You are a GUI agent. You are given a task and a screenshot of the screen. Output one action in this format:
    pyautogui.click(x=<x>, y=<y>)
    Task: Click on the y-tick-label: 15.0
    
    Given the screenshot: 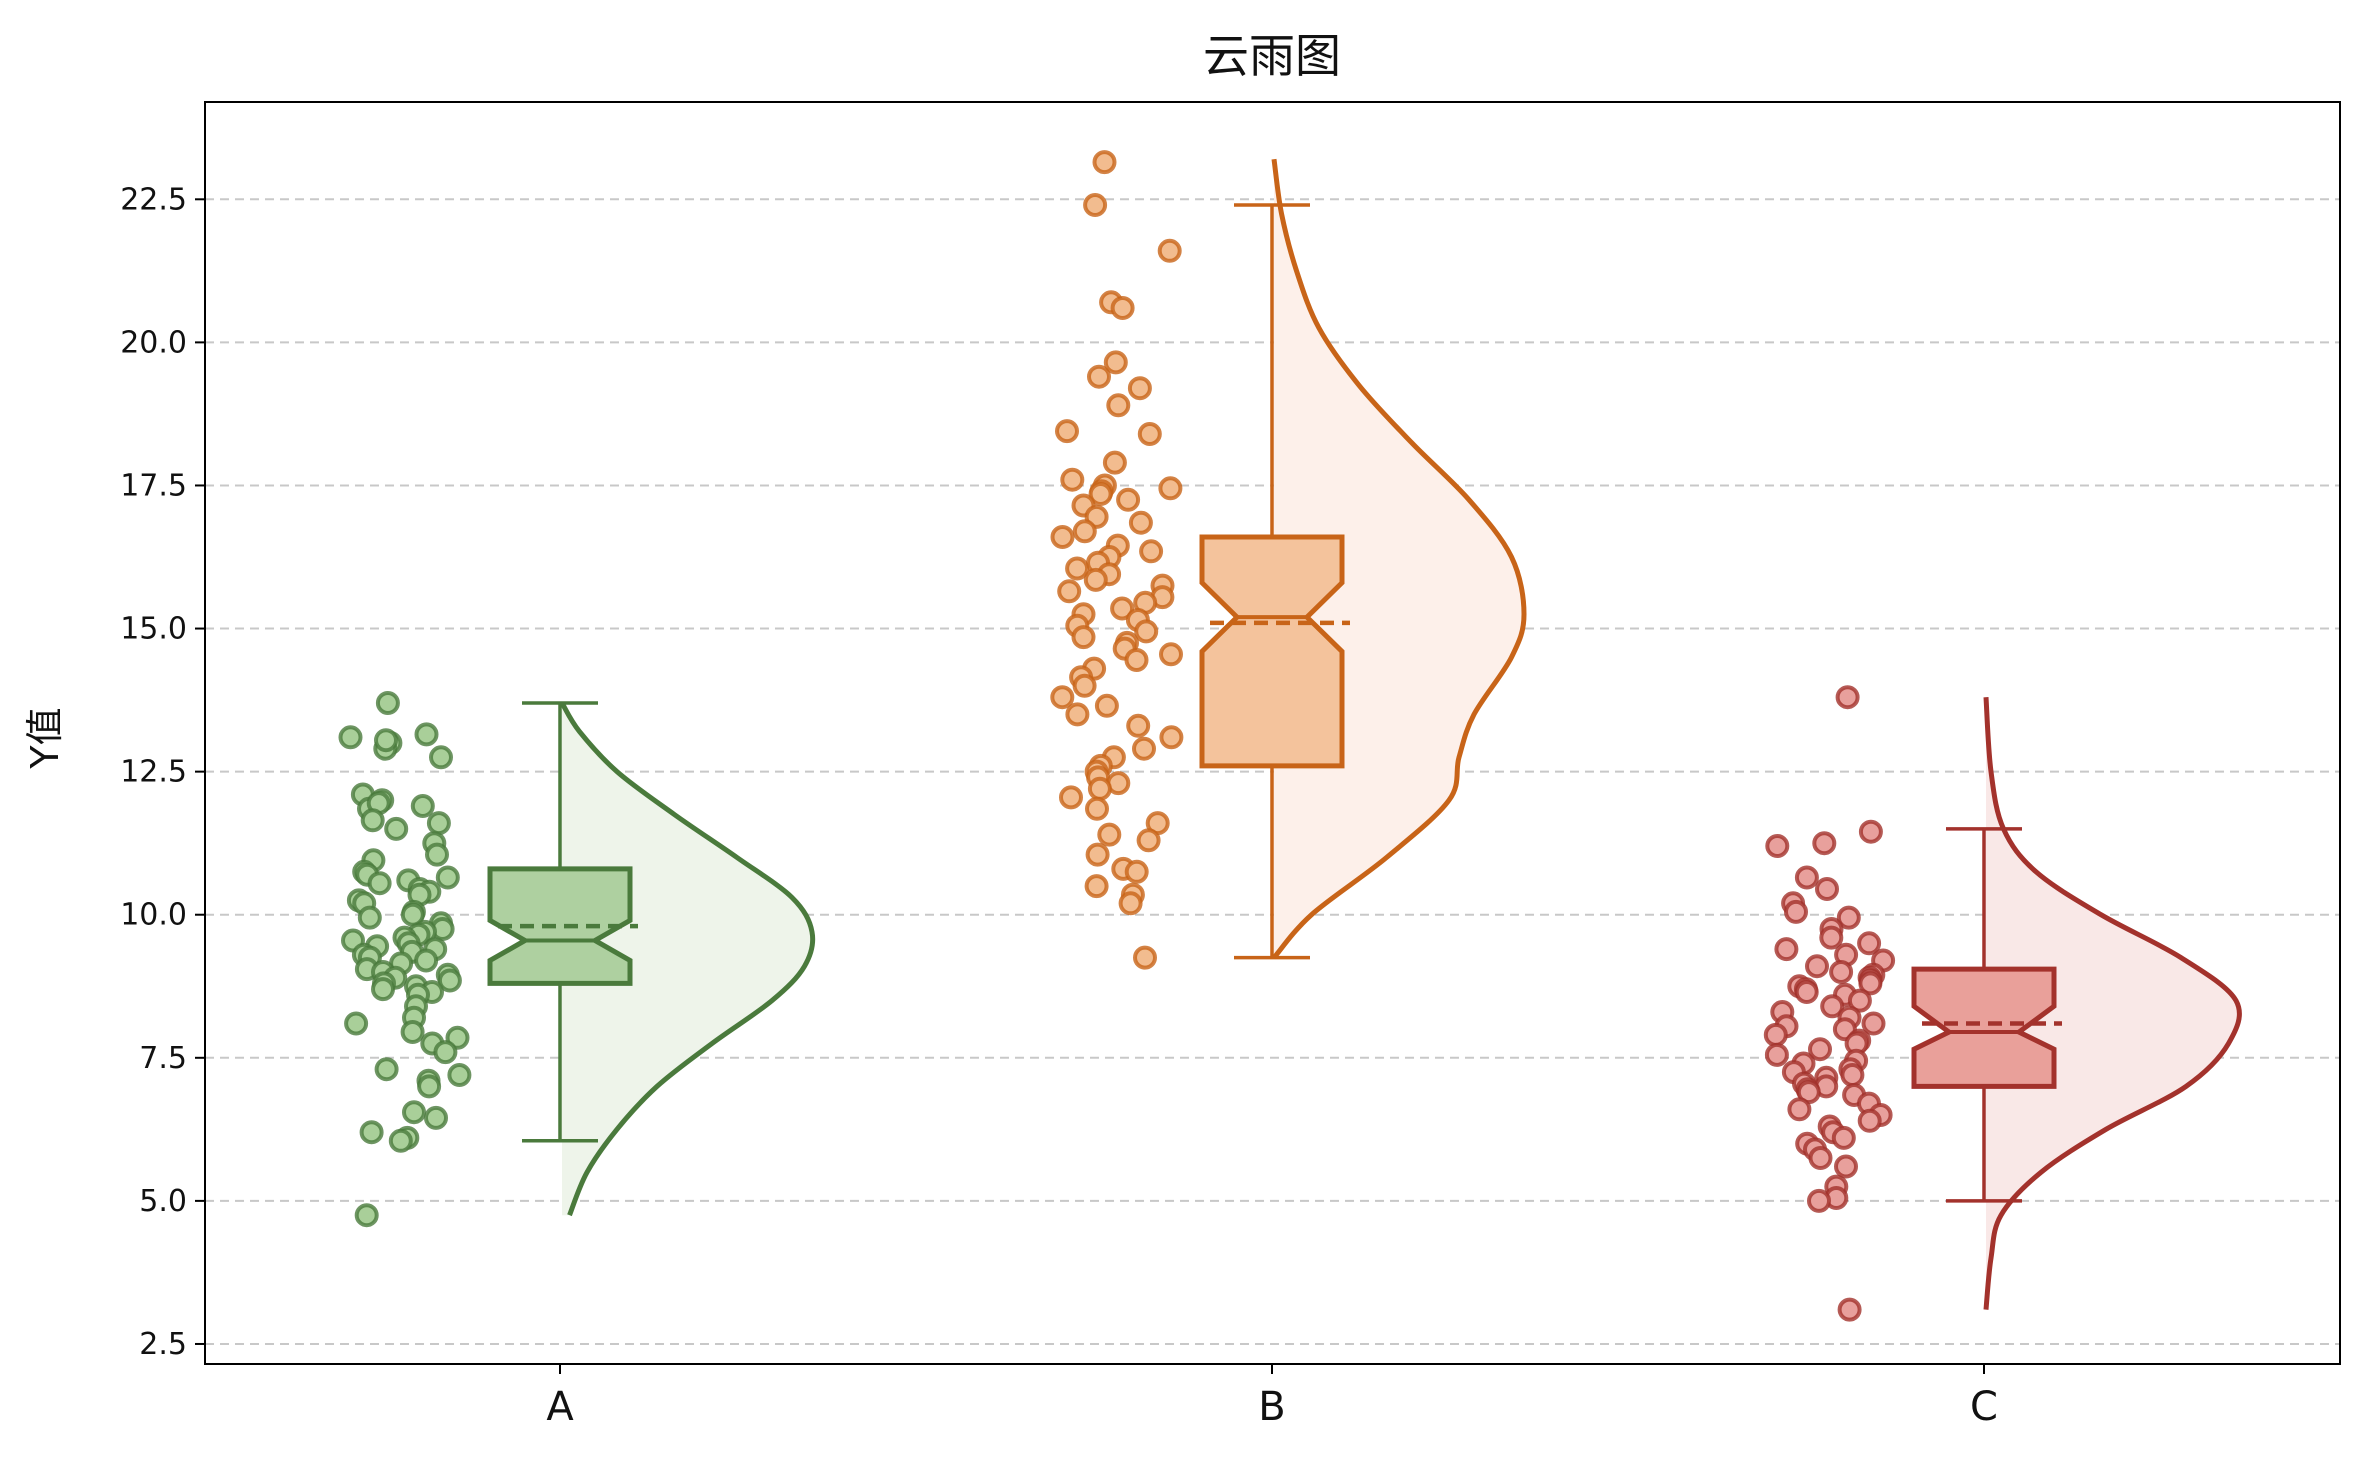 What is the action you would take?
    pyautogui.click(x=153, y=629)
    